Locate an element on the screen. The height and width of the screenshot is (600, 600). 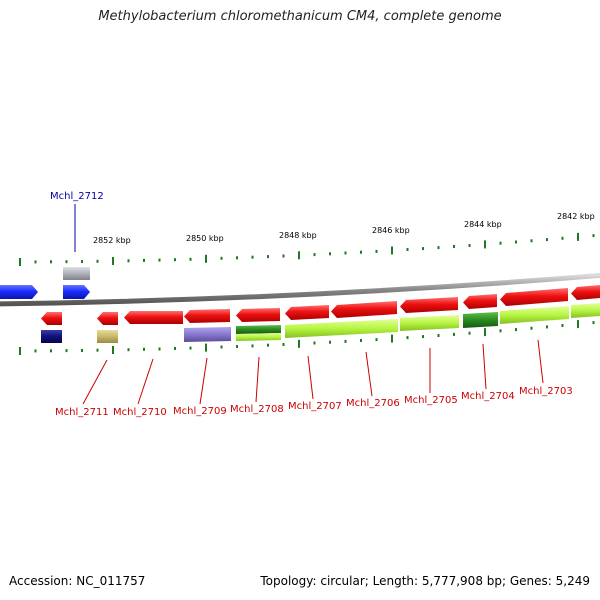
gene-label-mchl-2710: Mchl_2710 is located at coordinates (140, 412).